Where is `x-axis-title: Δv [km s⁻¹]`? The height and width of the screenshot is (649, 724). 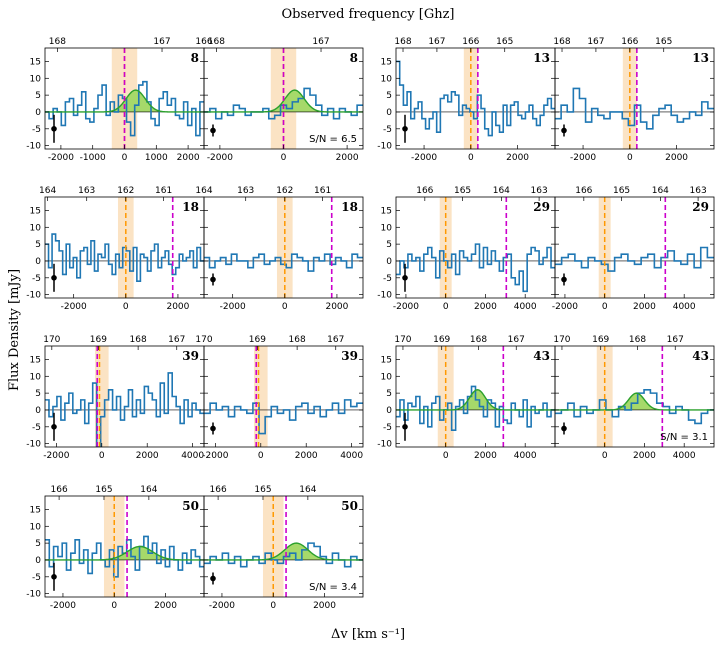 x-axis-title: Δv [km s⁻¹] is located at coordinates (368, 634).